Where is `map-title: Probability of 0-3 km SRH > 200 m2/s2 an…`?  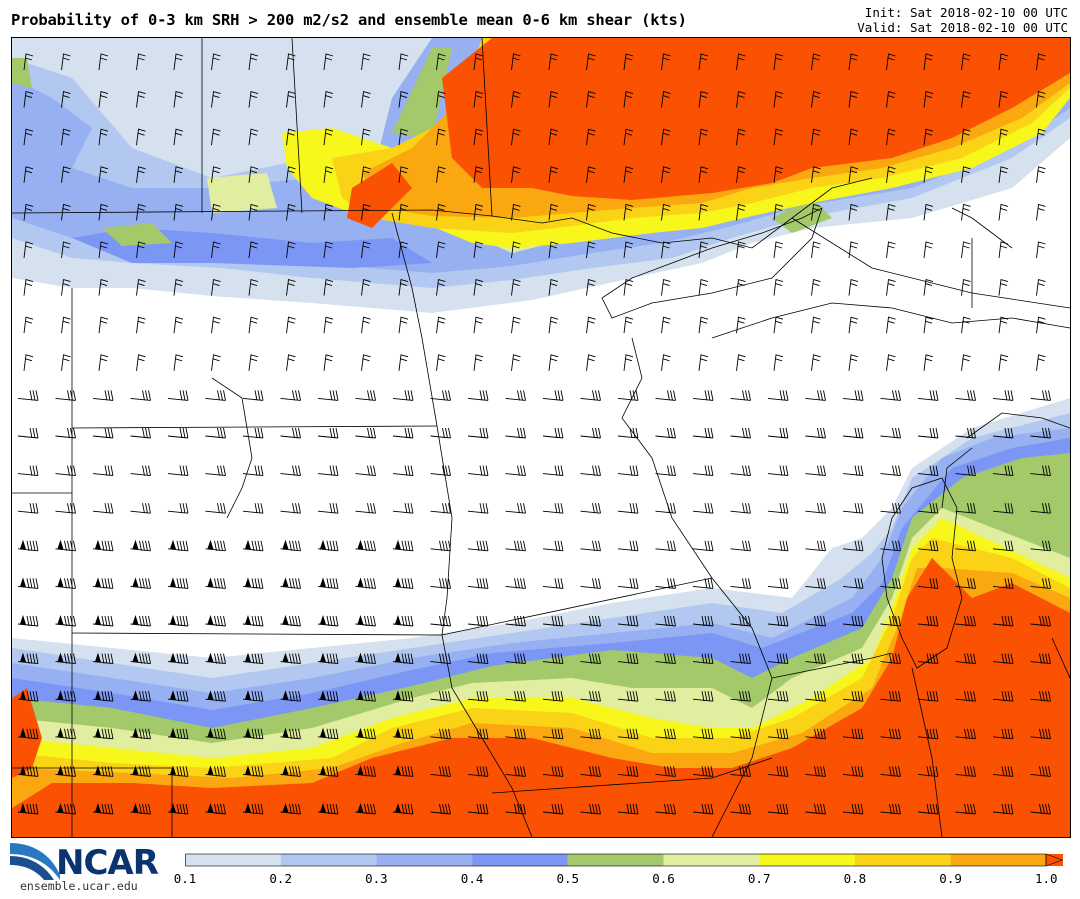 map-title: Probability of 0-3 km SRH > 200 m2/s2 an… is located at coordinates (349, 20).